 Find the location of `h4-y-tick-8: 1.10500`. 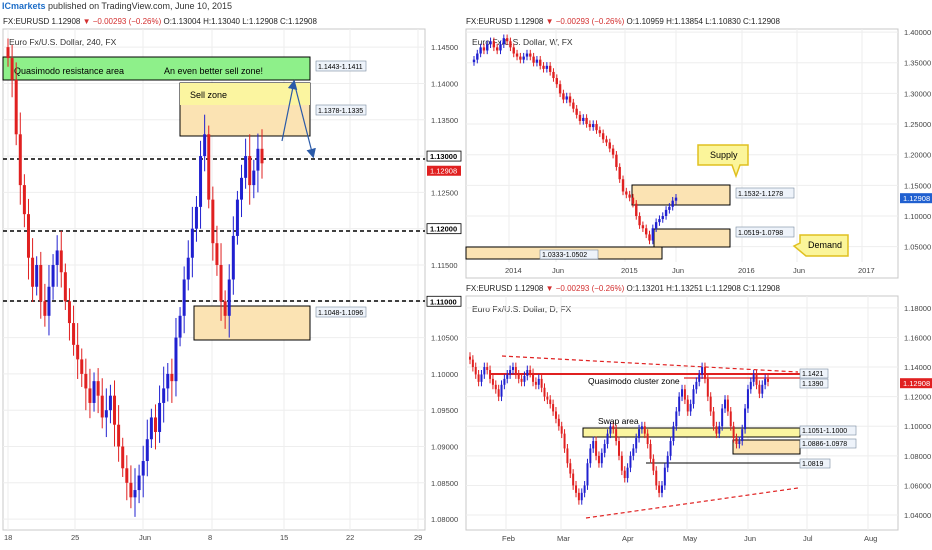

h4-y-tick-8: 1.10500 is located at coordinates (444, 338).